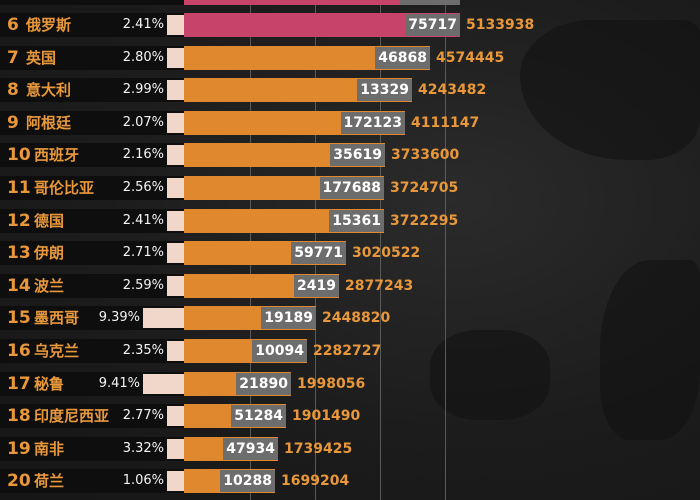 Image resolution: width=700 pixels, height=500 pixels. Describe the element at coordinates (143, 122) in the screenshot. I see `ratio-label: 2.07%` at that location.